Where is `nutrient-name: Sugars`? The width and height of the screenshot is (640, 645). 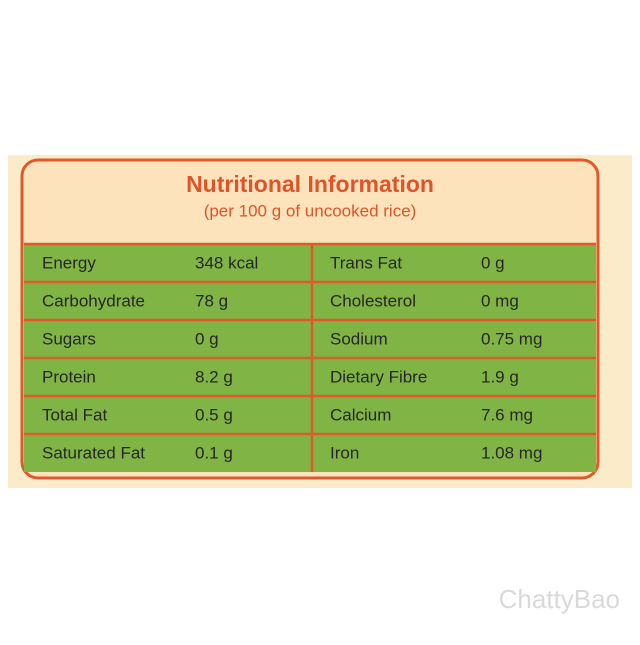 nutrient-name: Sugars is located at coordinates (69, 338).